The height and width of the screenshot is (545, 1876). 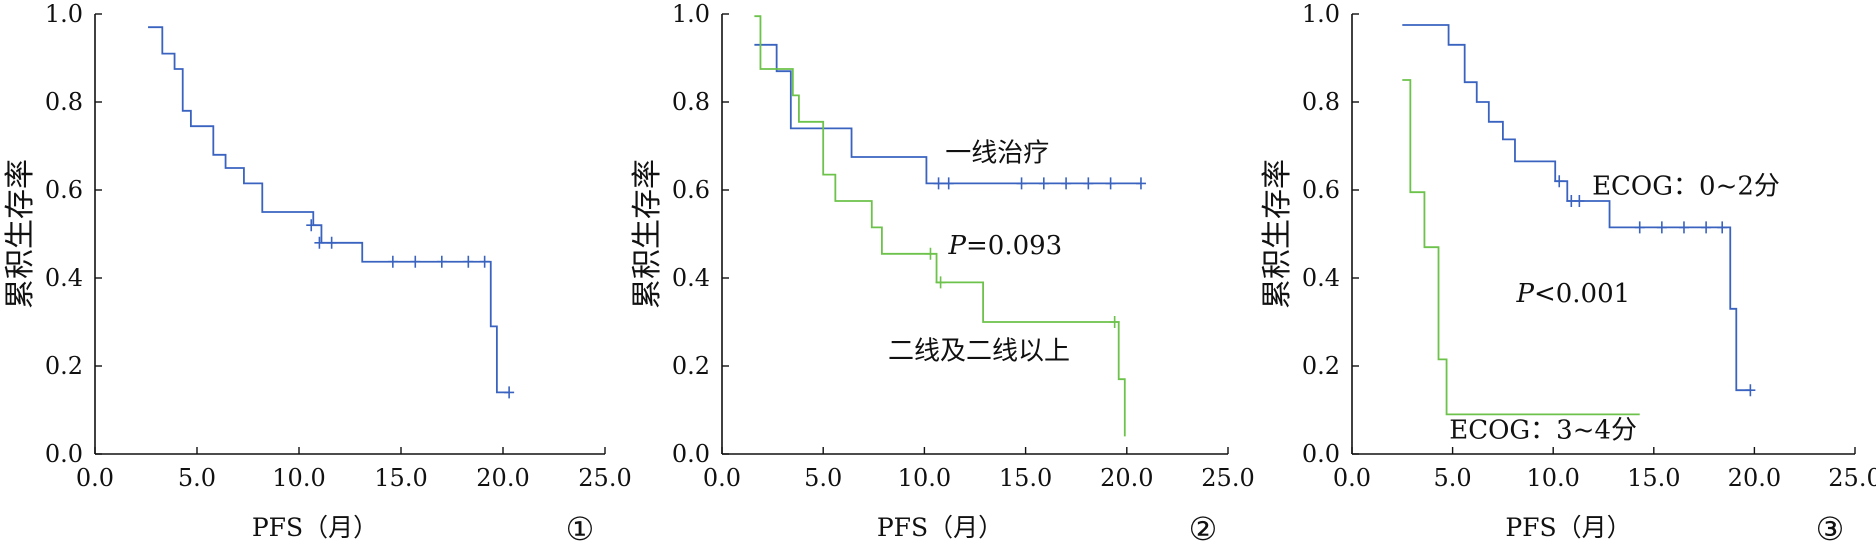 I want to click on annotation-text: <0.001, so click(x=1582, y=294).